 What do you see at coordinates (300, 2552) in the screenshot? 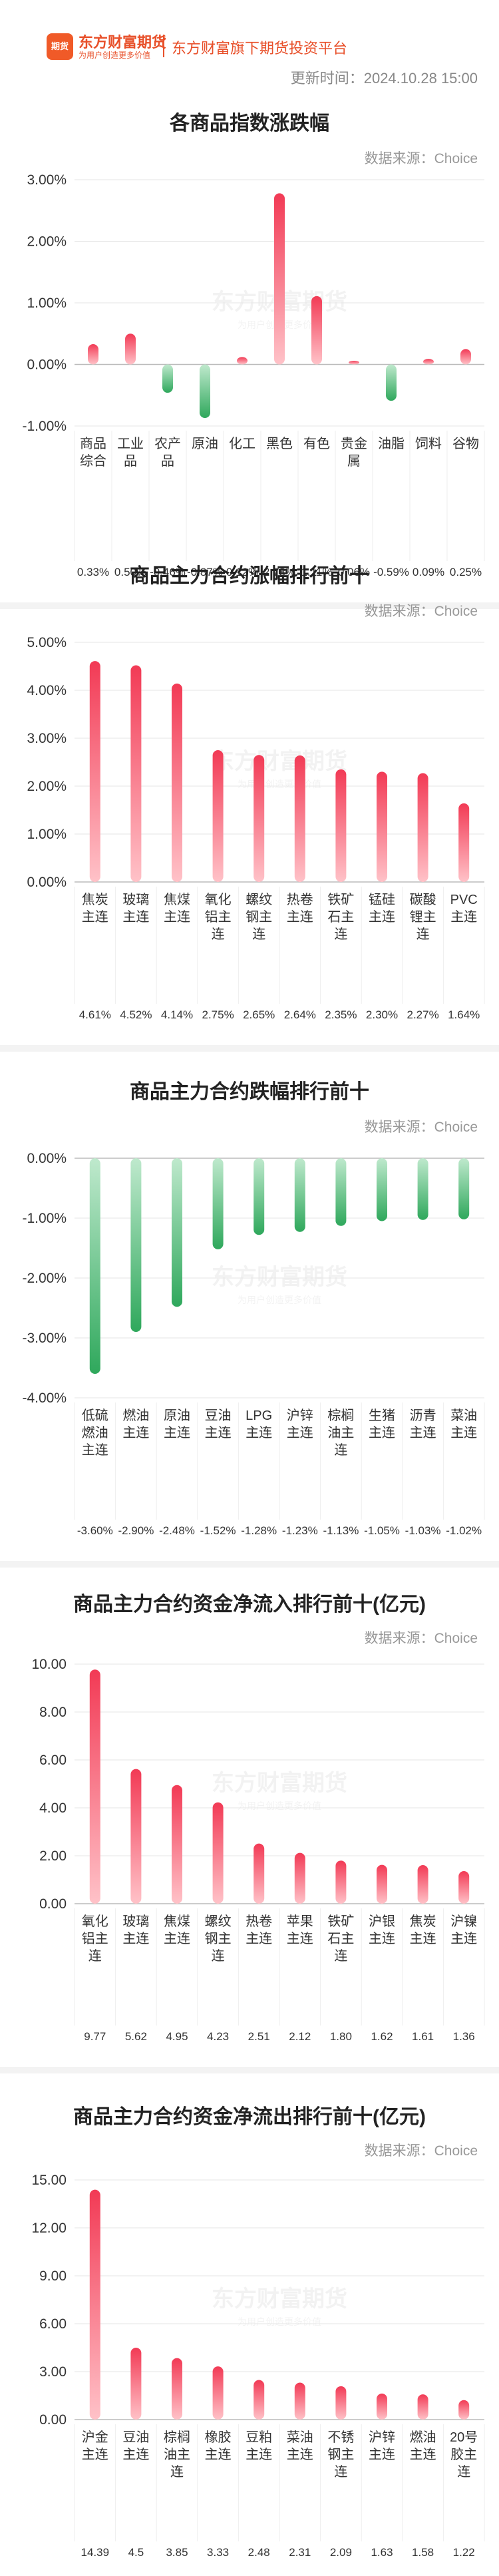
I see `value-label: 2.31` at bounding box center [300, 2552].